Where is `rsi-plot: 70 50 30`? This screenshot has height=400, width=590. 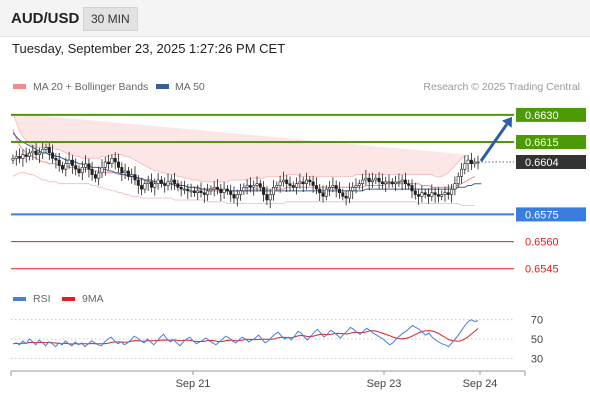 rsi-plot: 70 50 30 is located at coordinates (277, 340).